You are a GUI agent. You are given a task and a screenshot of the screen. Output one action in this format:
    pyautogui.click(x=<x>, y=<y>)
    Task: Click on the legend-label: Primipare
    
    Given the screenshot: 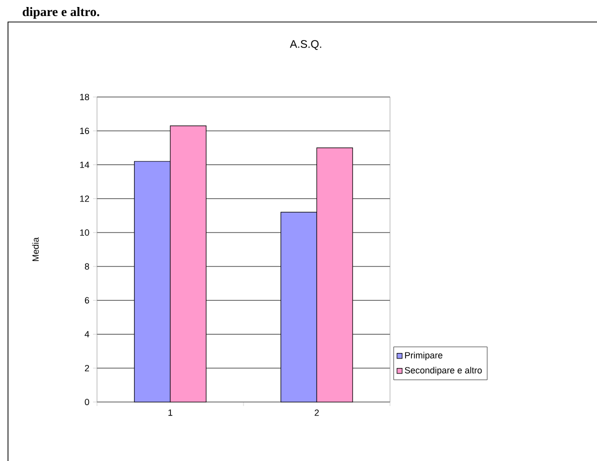 What is the action you would take?
    pyautogui.click(x=423, y=356)
    